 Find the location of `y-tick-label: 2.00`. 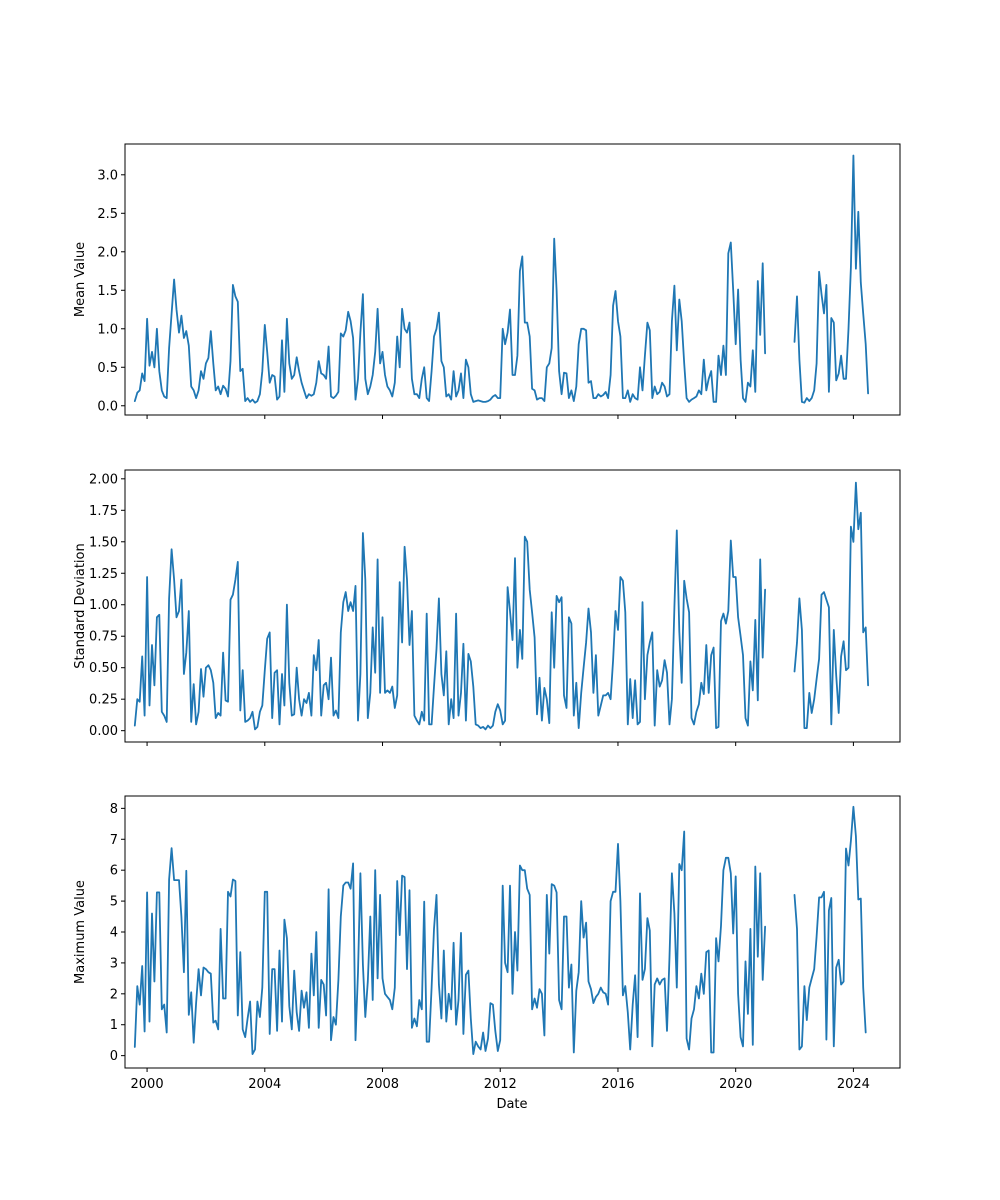

y-tick-label: 2.00 is located at coordinates (103, 479).